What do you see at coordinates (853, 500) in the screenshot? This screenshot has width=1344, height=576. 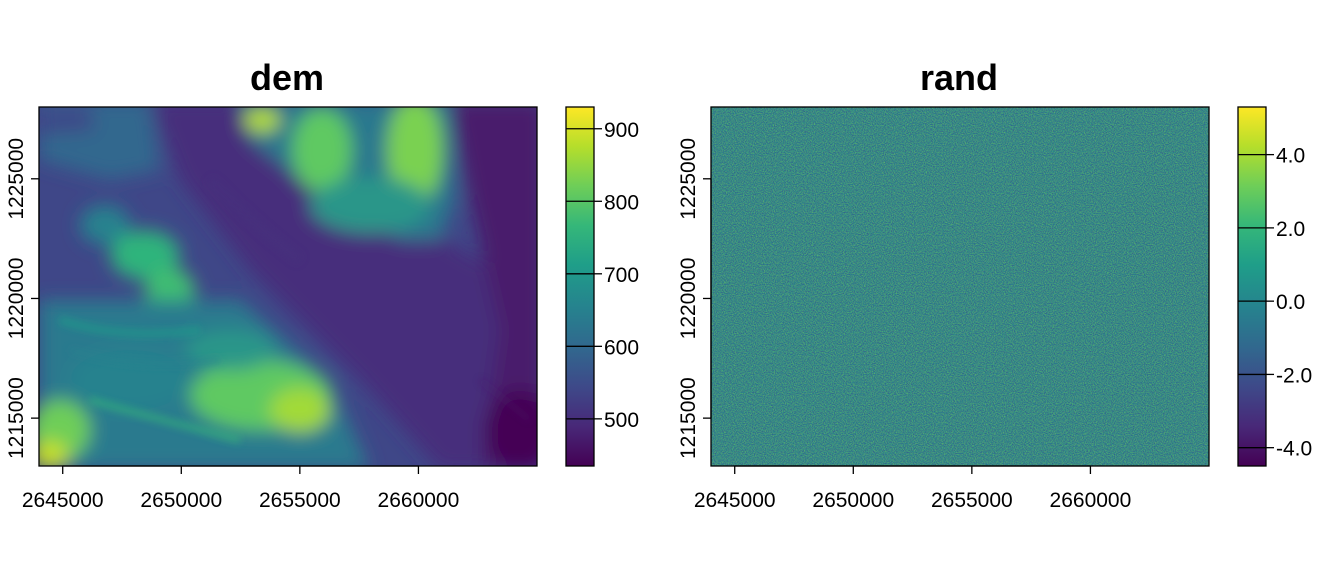 I see `rand-x-tick-label: 2650000` at bounding box center [853, 500].